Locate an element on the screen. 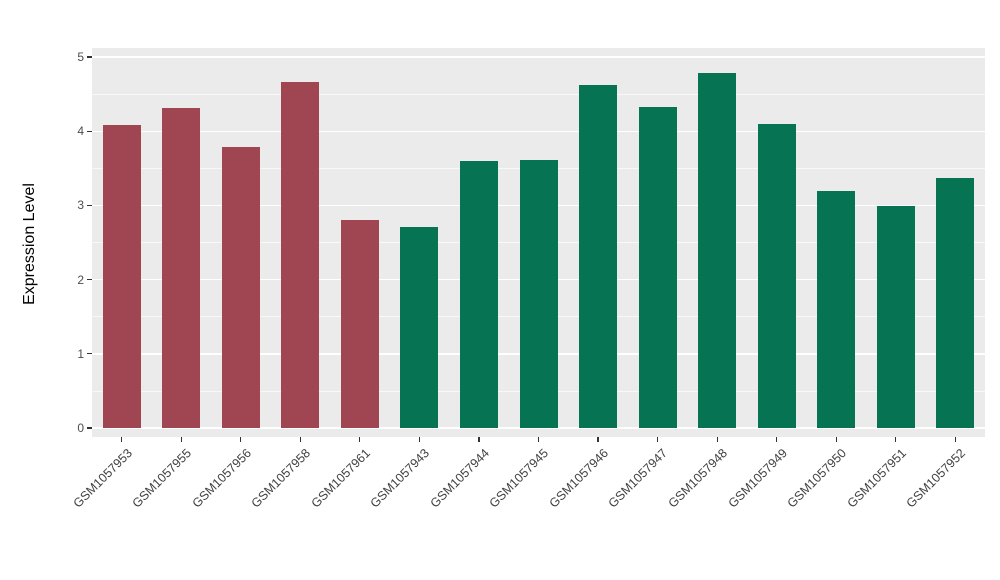  y-tick-label: 5 is located at coordinates (80, 57).